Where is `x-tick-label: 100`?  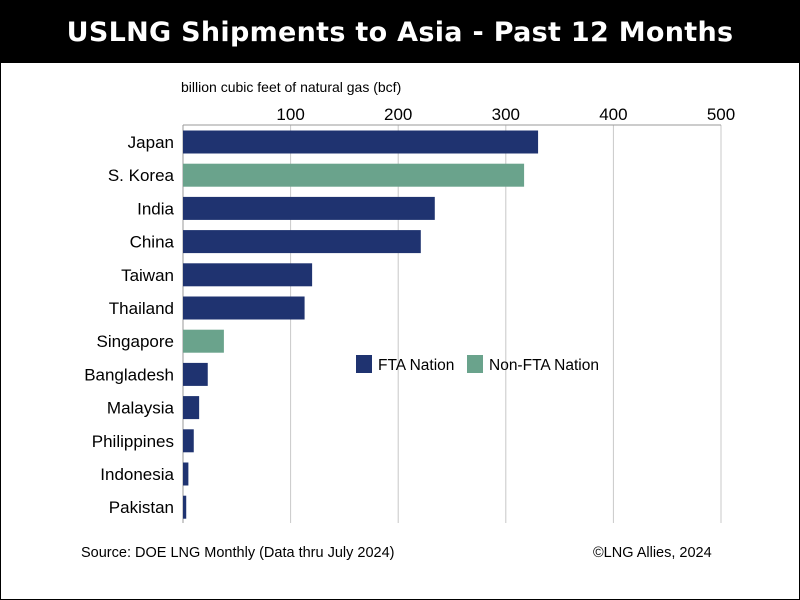
x-tick-label: 100 is located at coordinates (290, 114).